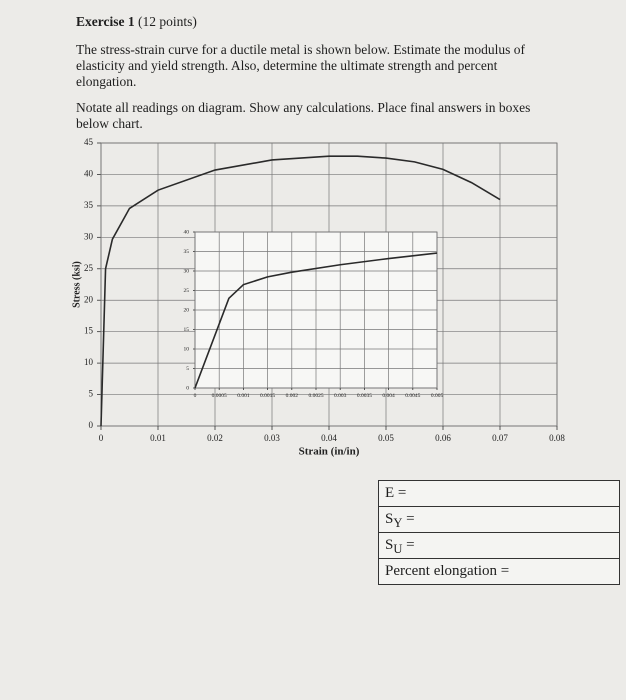 This screenshot has width=626, height=700. Describe the element at coordinates (500, 438) in the screenshot. I see `x-tick-label: 0.07` at that location.